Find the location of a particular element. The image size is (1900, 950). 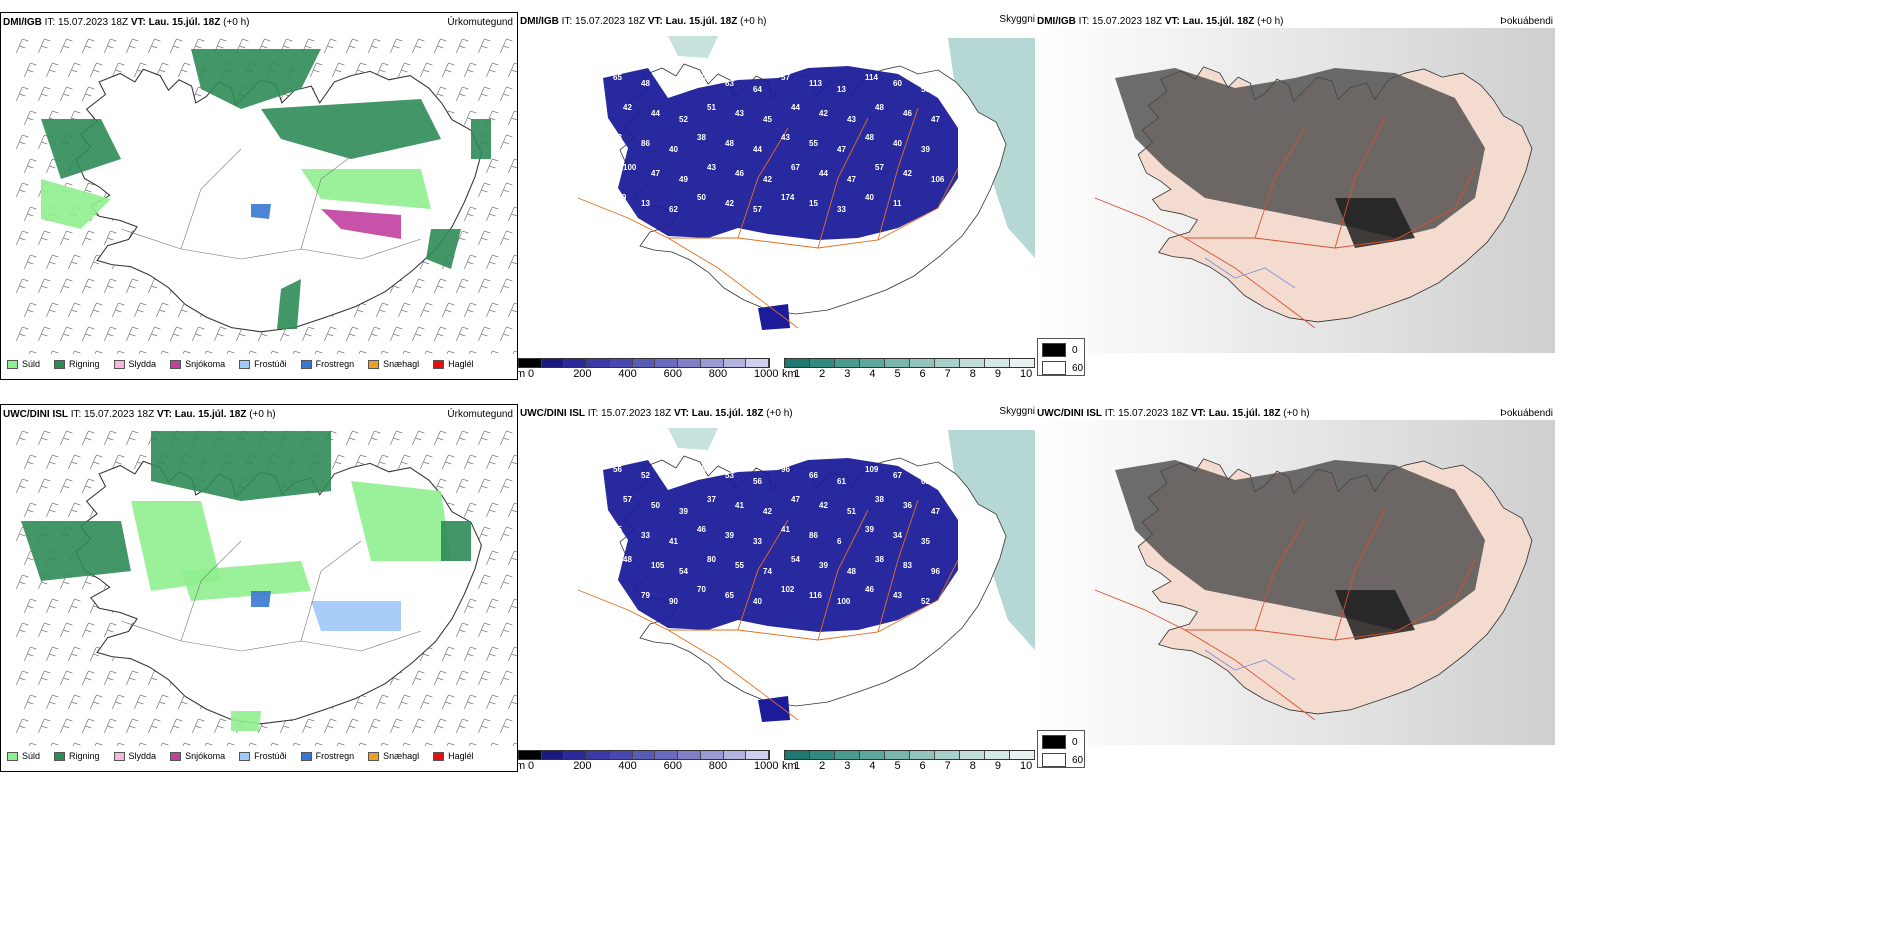

fog-legend-high: 0 is located at coordinates (1075, 350).